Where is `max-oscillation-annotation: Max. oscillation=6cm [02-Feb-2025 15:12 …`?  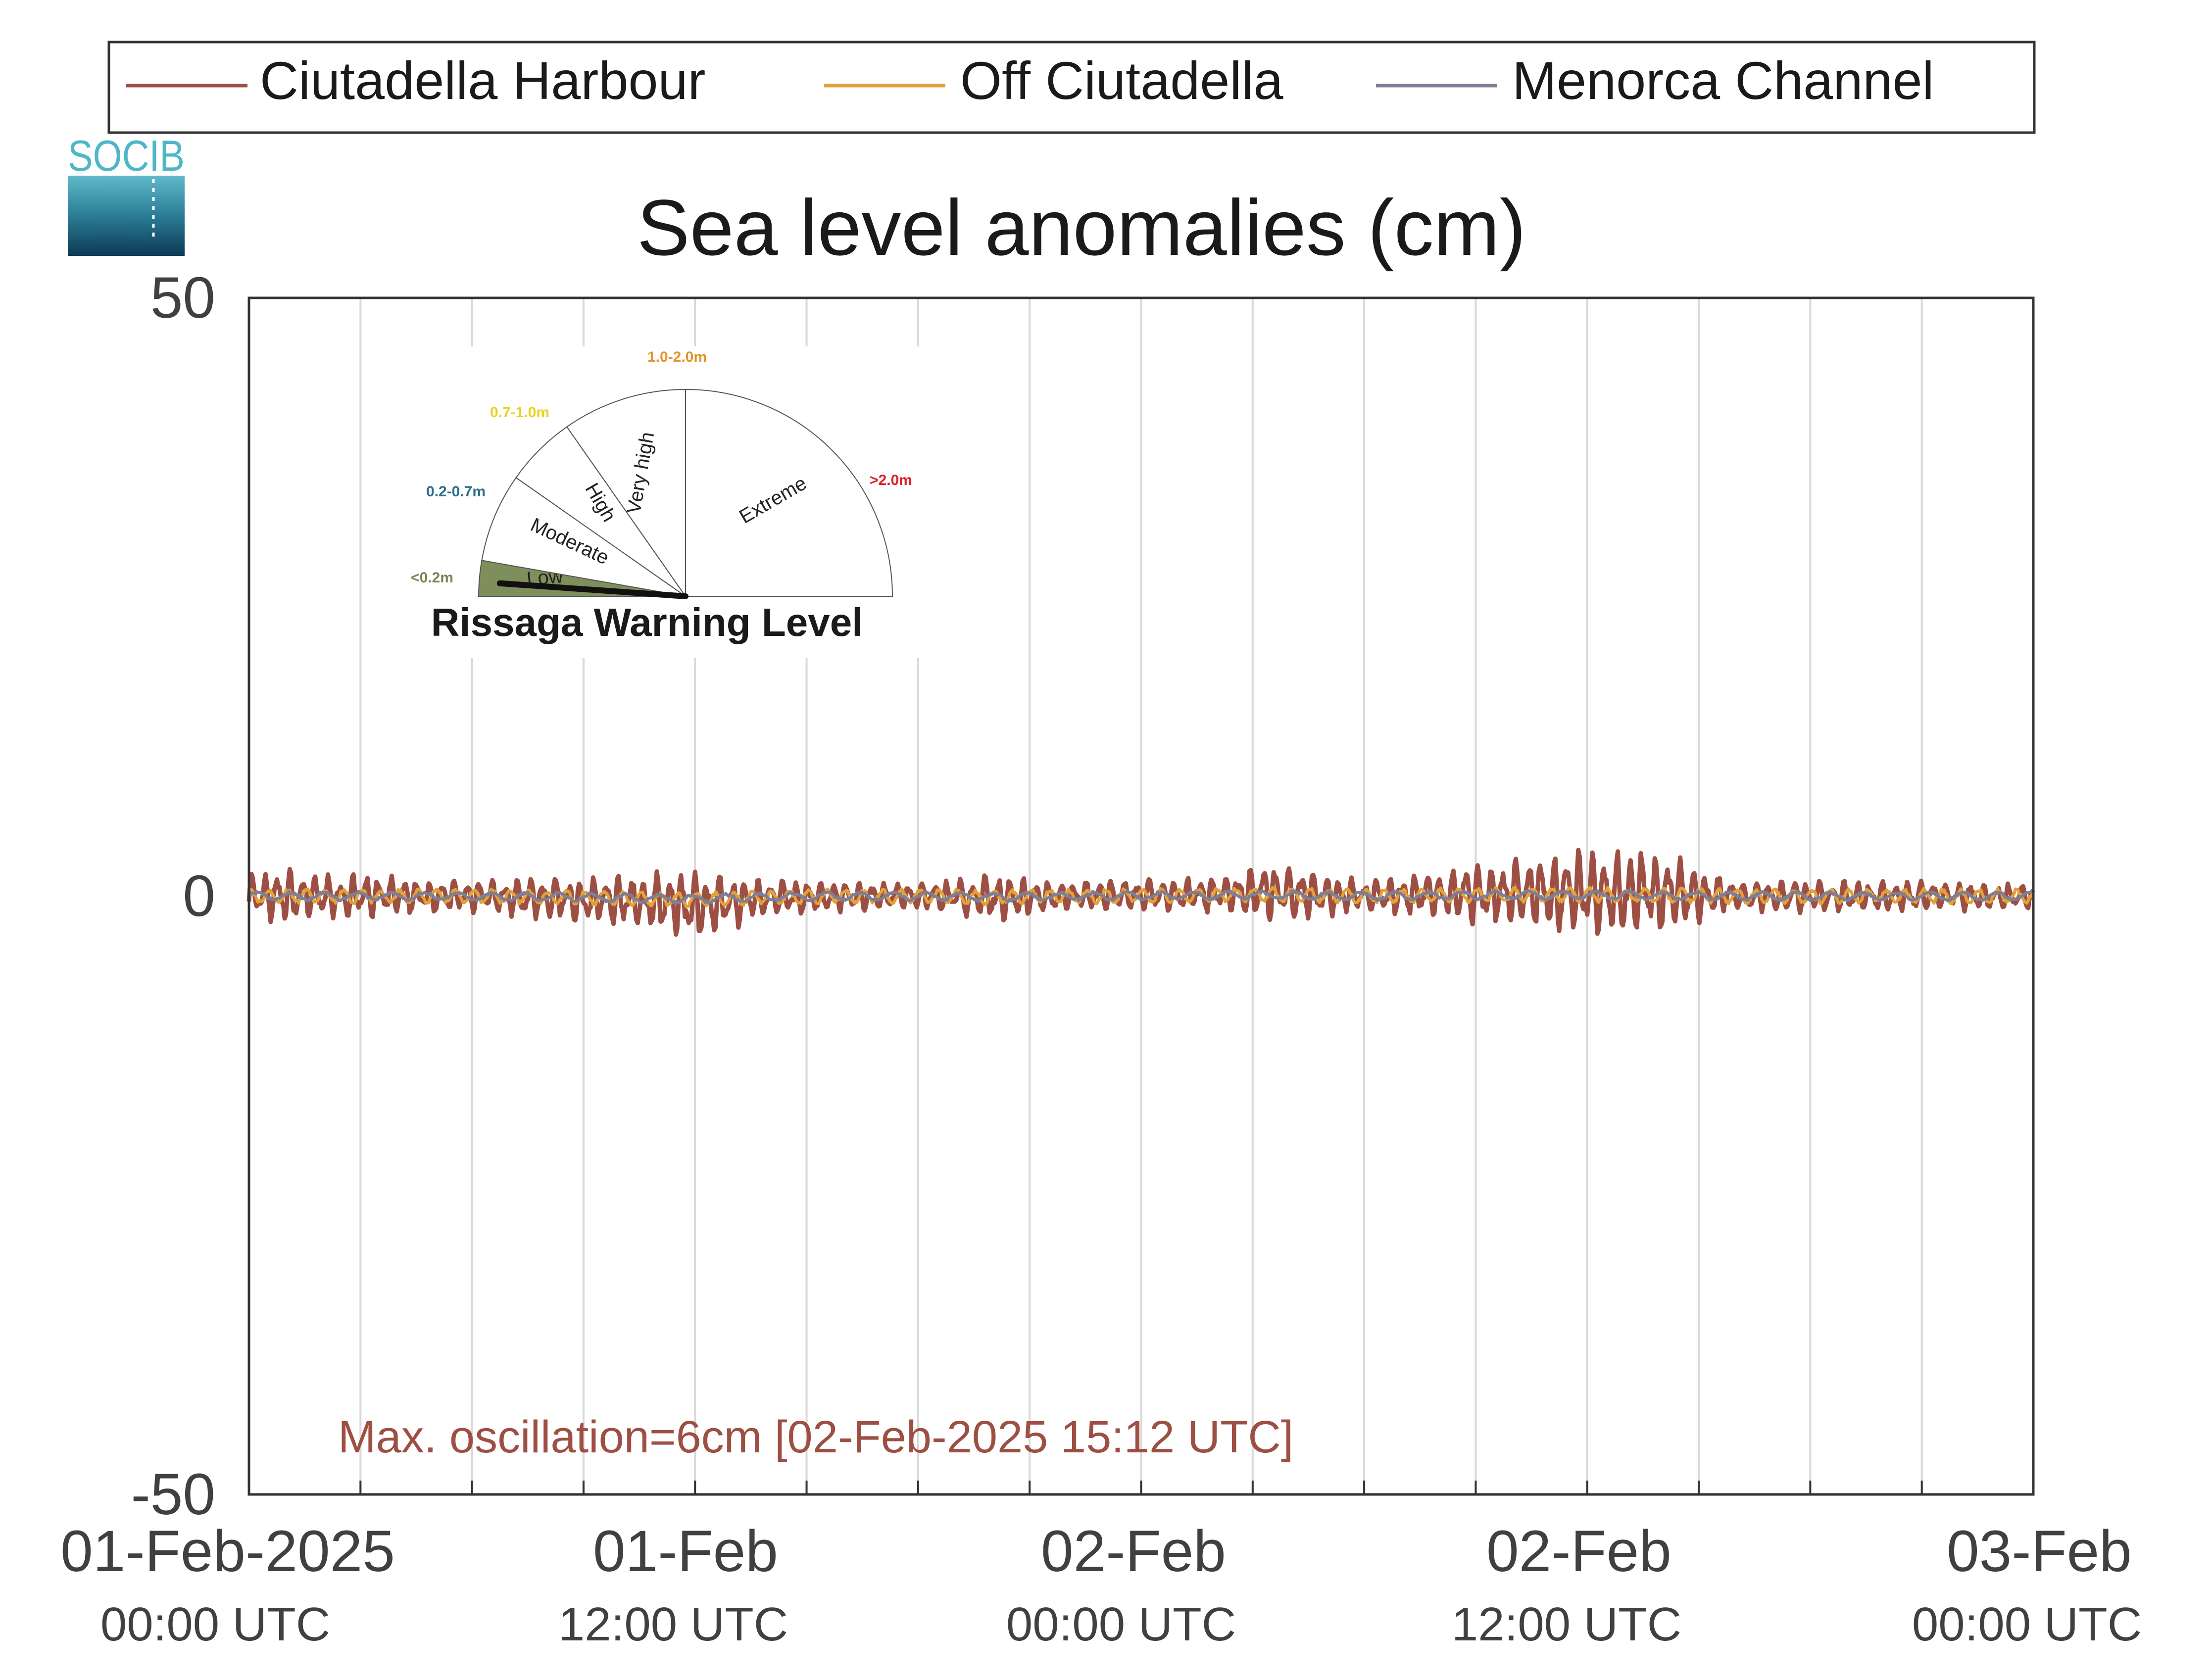 max-oscillation-annotation: Max. oscillation=6cm [02-Feb-2025 15:12 … is located at coordinates (815, 1437).